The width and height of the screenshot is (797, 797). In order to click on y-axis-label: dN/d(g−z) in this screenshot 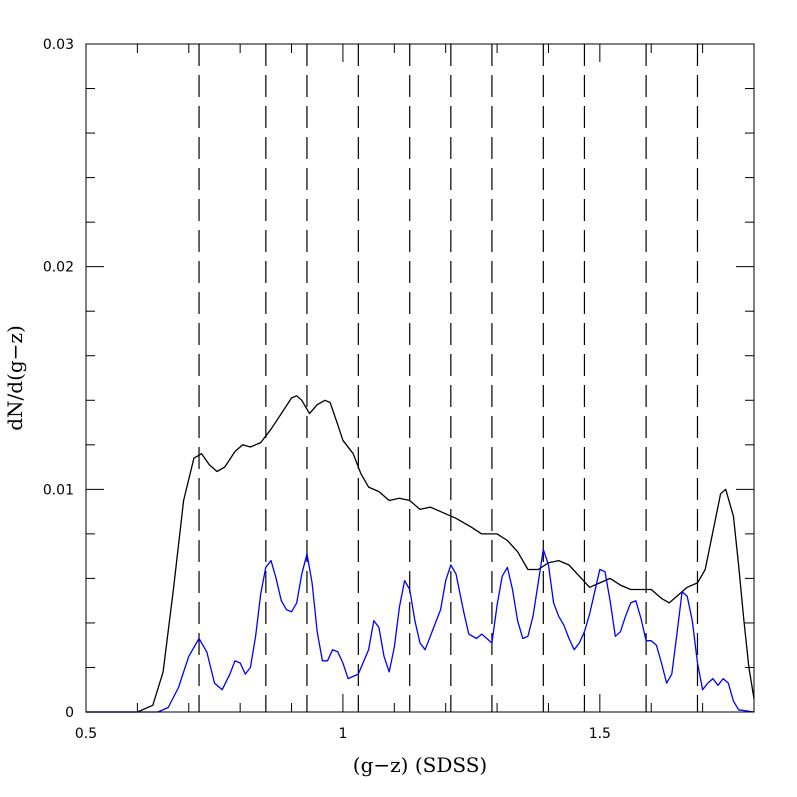, I will do `click(15, 378)`.